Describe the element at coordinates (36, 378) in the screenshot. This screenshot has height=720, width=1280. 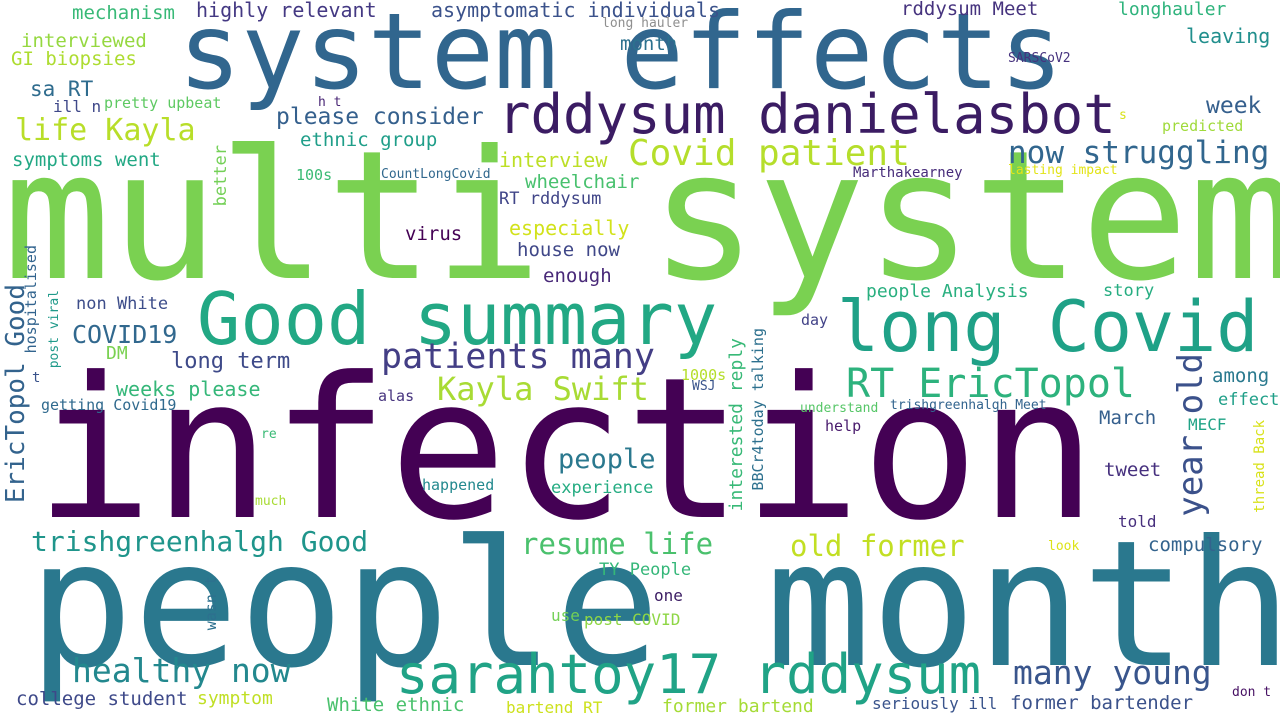
I see `word-t: t` at that location.